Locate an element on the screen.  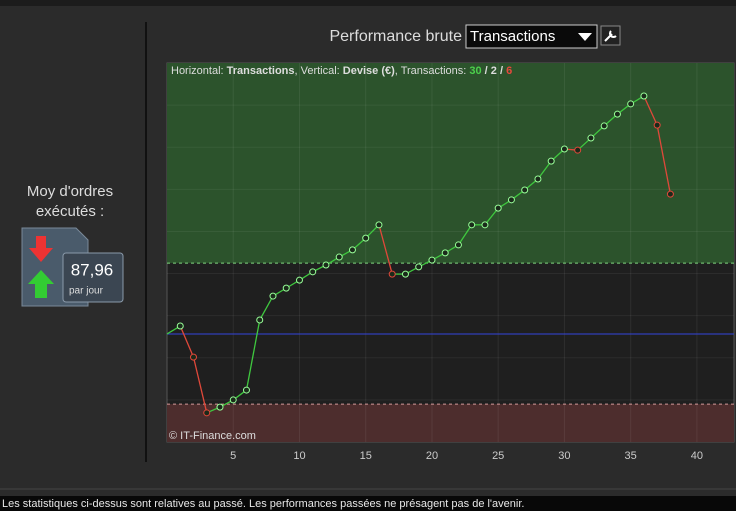
info-part: 6 is located at coordinates (509, 71).